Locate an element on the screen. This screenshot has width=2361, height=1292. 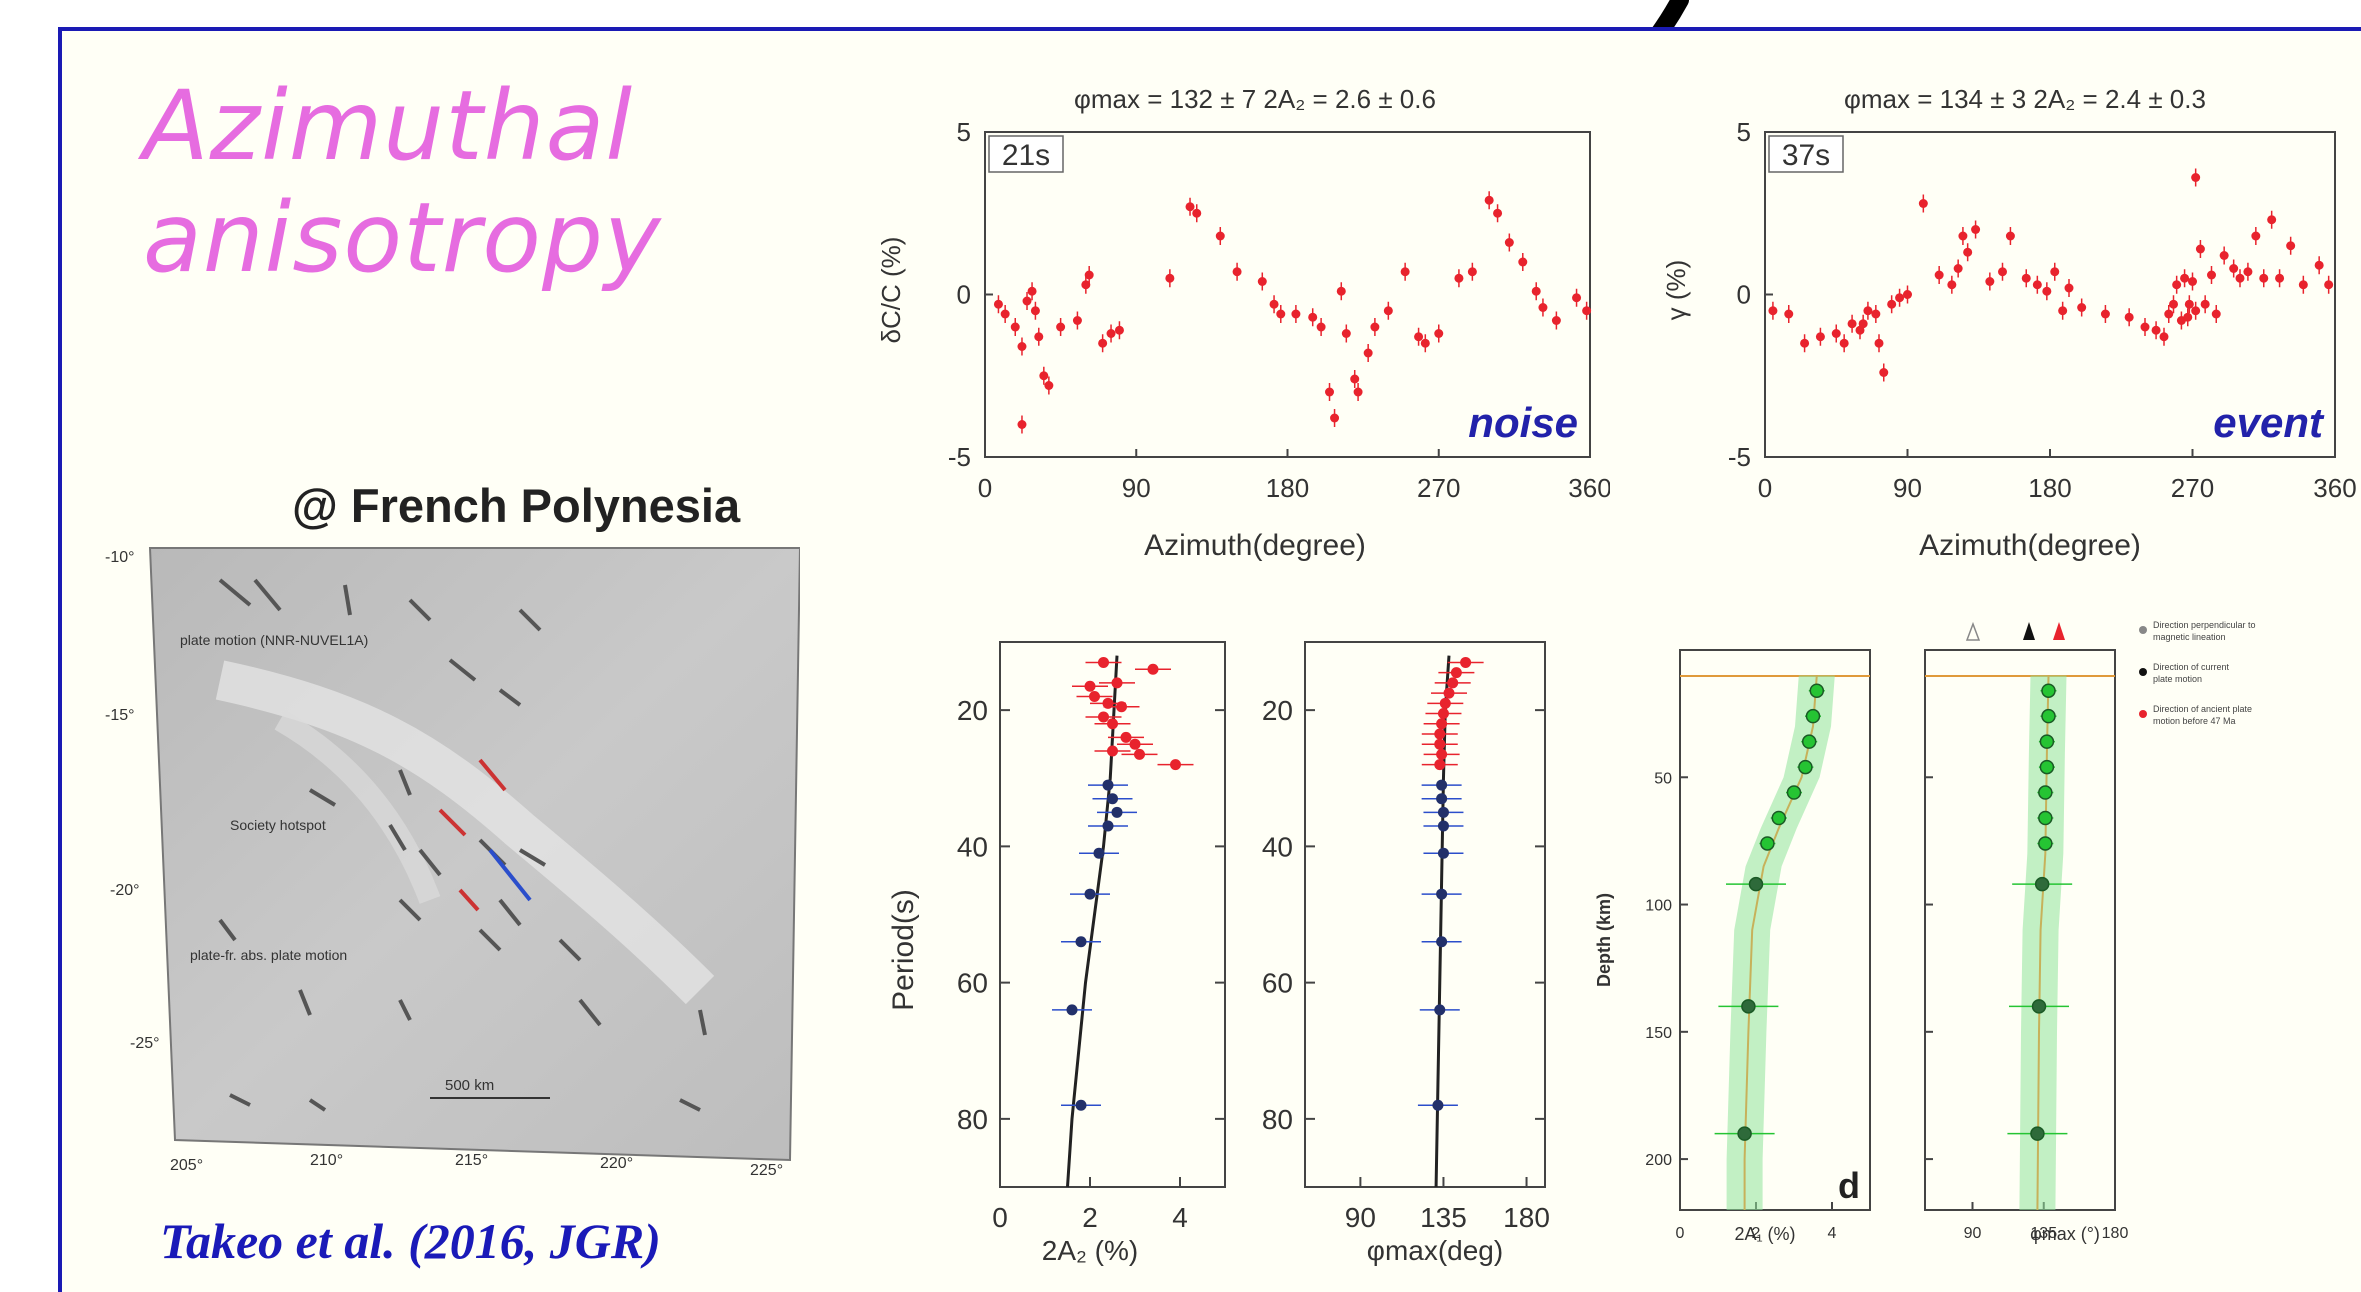
y-tick-label: 20 is located at coordinates (1277, 710).